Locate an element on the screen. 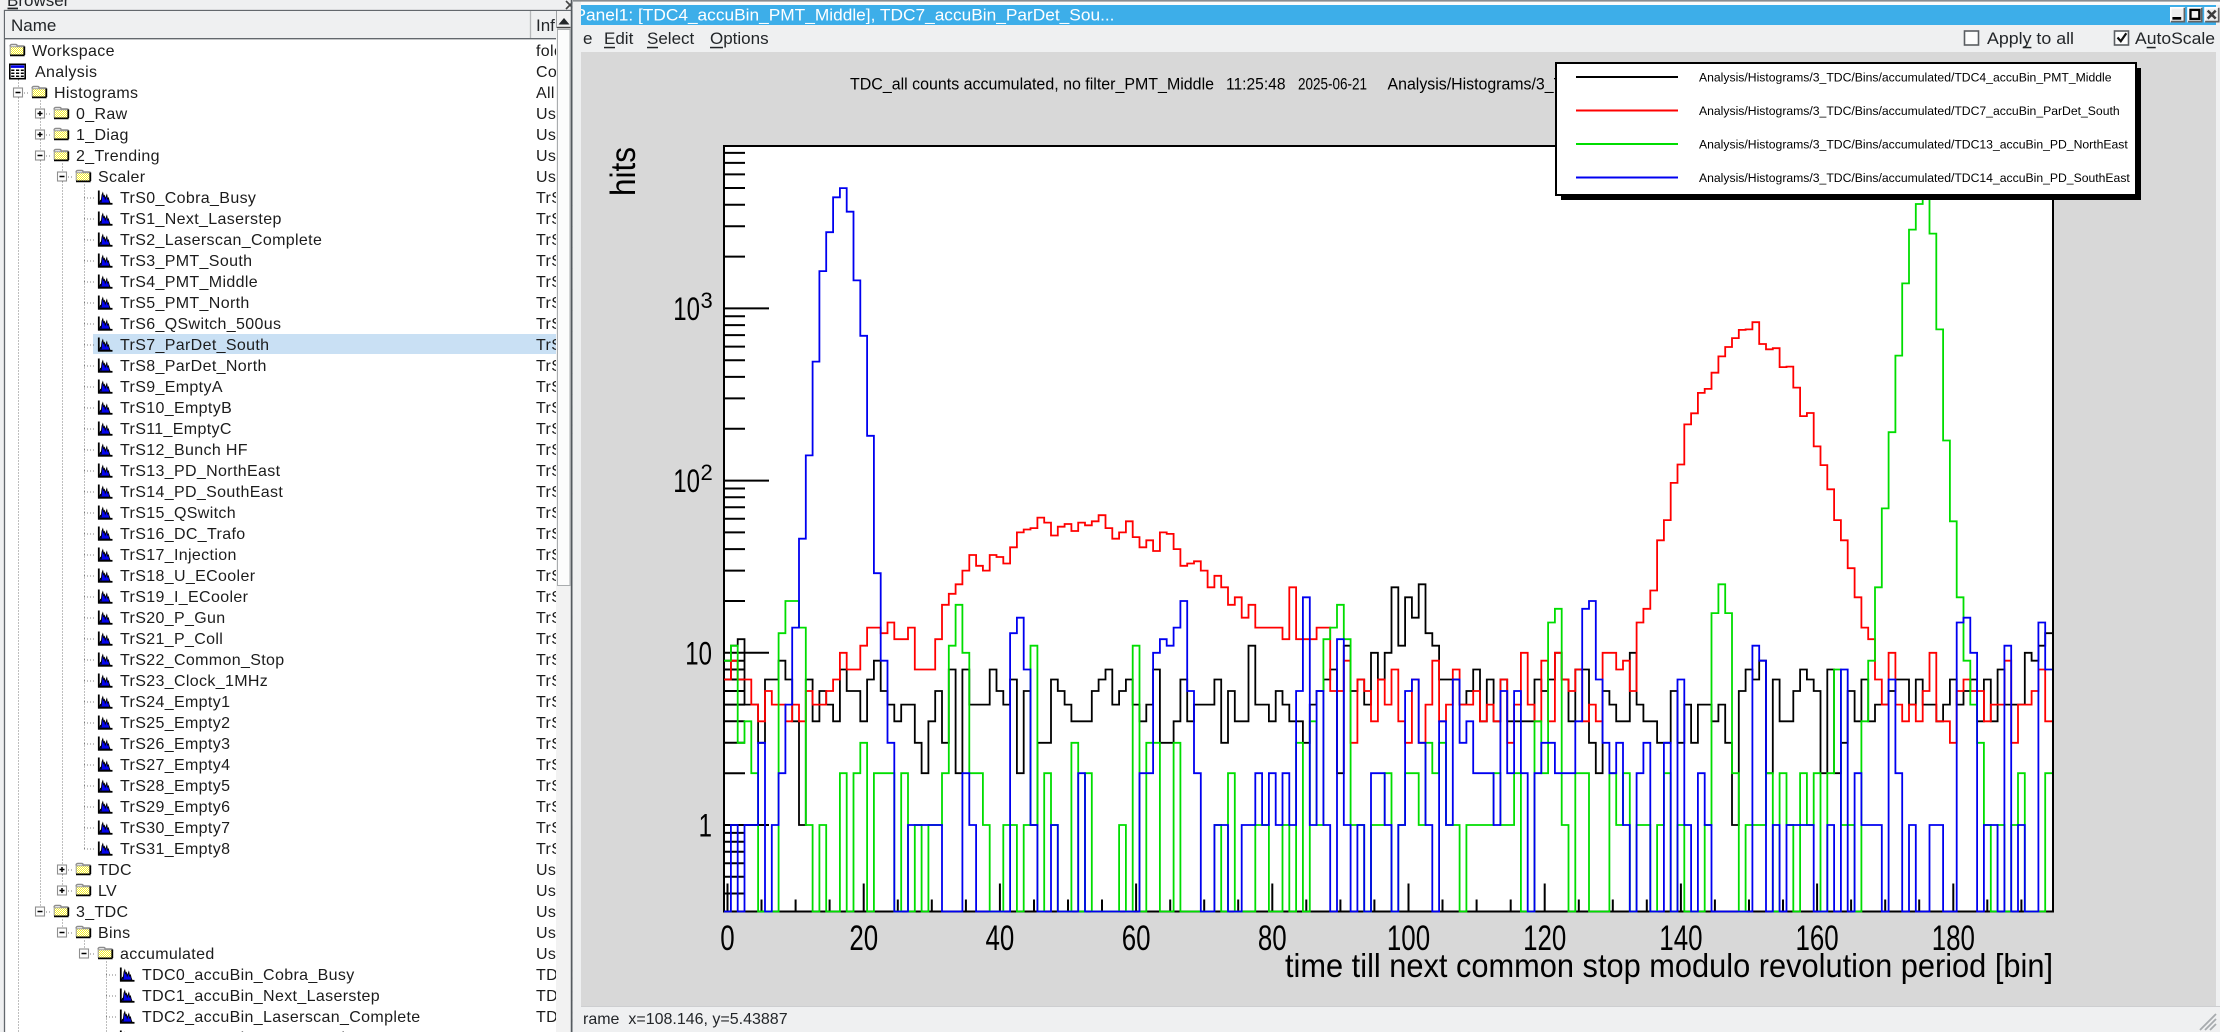 The height and width of the screenshot is (1032, 2220). svg-text: TDC0_accuBin_Cobra_Busy is located at coordinates (248, 975).